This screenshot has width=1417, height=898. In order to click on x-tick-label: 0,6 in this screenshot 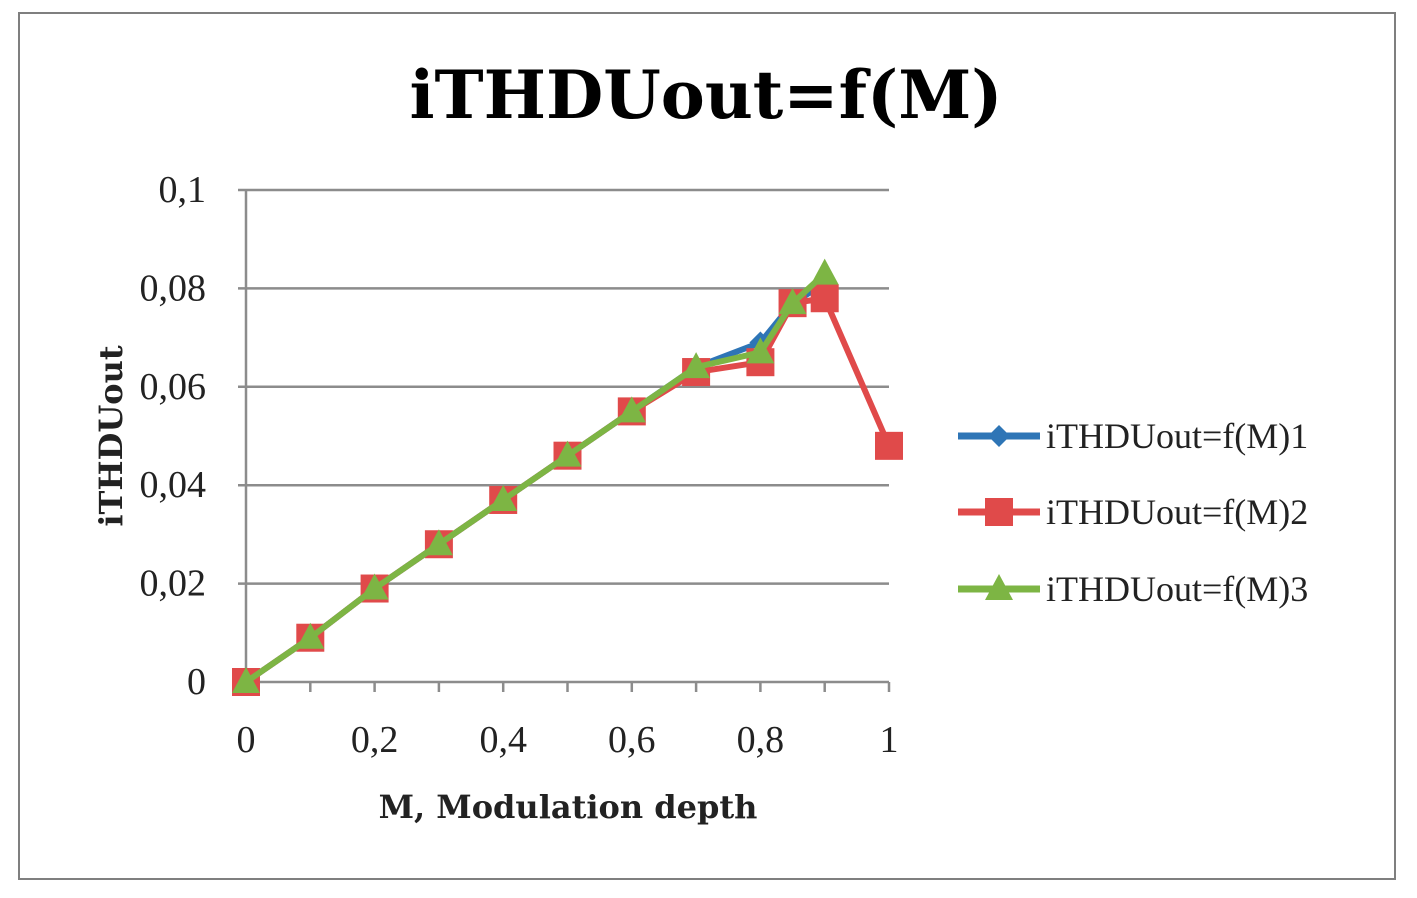, I will do `click(632, 740)`.